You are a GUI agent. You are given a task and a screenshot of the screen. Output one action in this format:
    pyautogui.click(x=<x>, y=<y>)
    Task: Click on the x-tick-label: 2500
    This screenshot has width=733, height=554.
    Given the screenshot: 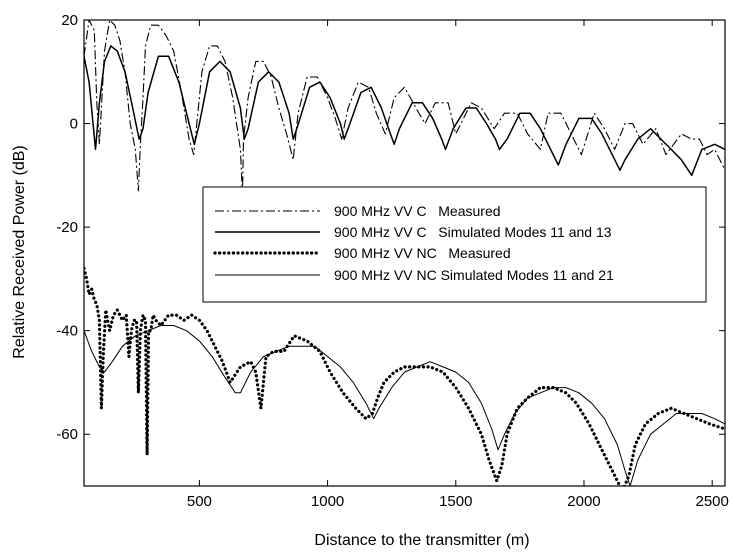 What is the action you would take?
    pyautogui.click(x=711, y=501)
    